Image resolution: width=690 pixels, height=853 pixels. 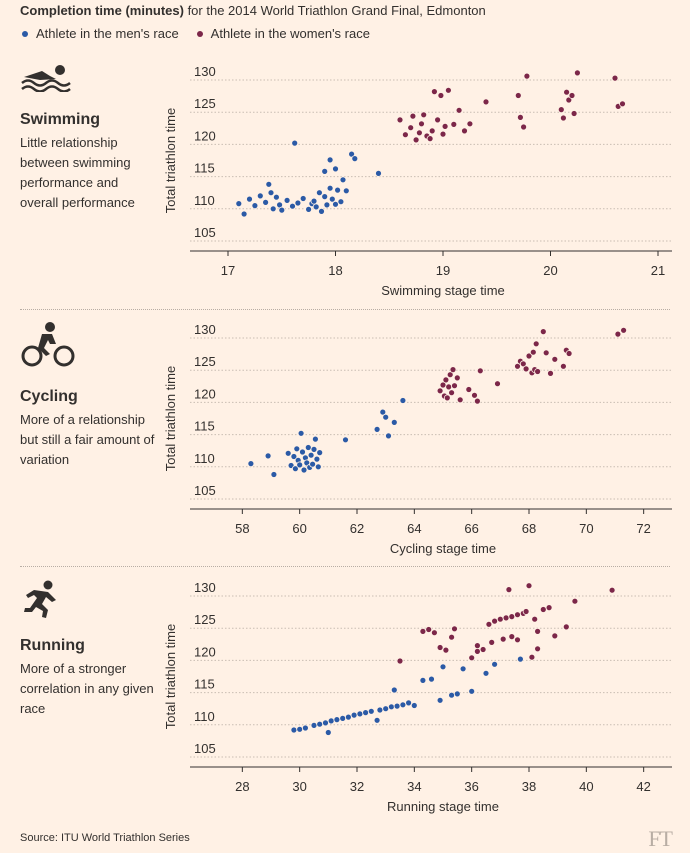 What do you see at coordinates (46, 78) in the screenshot?
I see `swimmer-icon` at bounding box center [46, 78].